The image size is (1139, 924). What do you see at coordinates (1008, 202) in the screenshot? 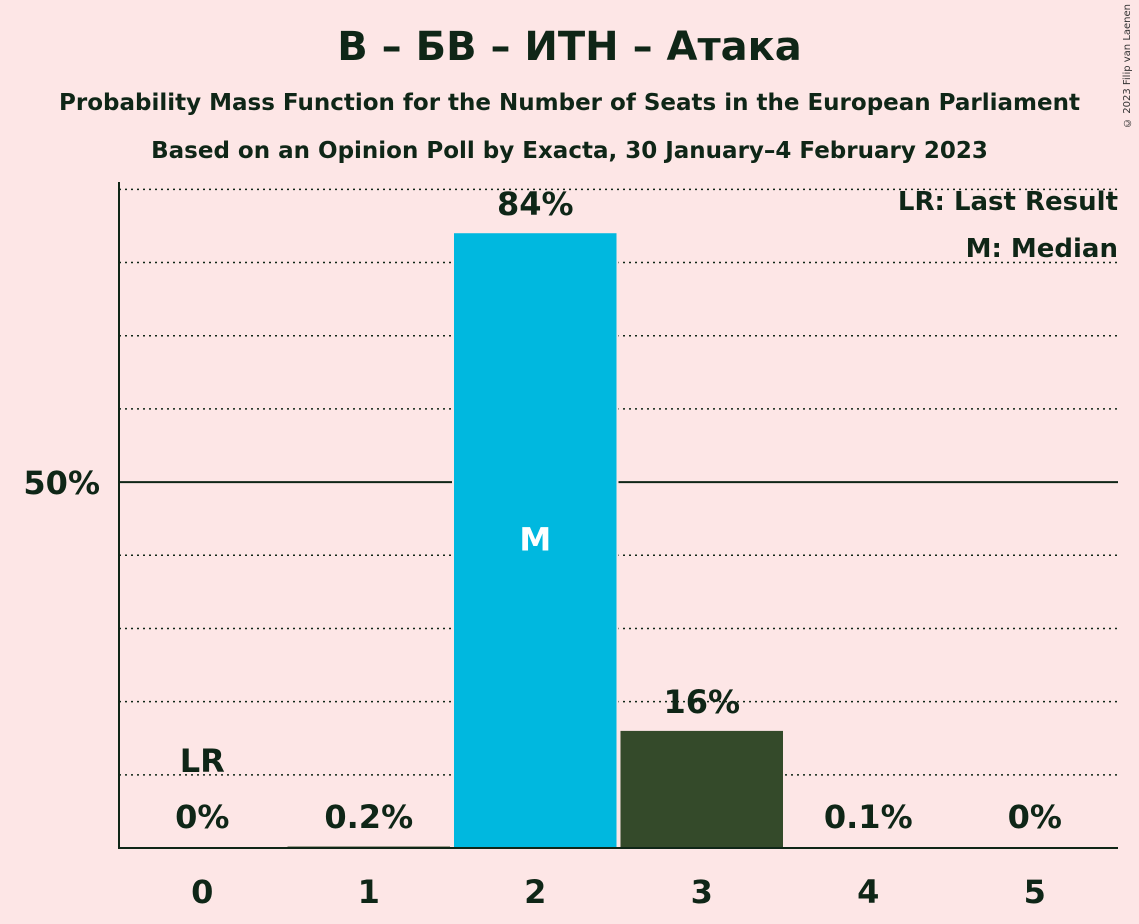
I see `legend-last-result: LR: Last Result` at bounding box center [1008, 202].